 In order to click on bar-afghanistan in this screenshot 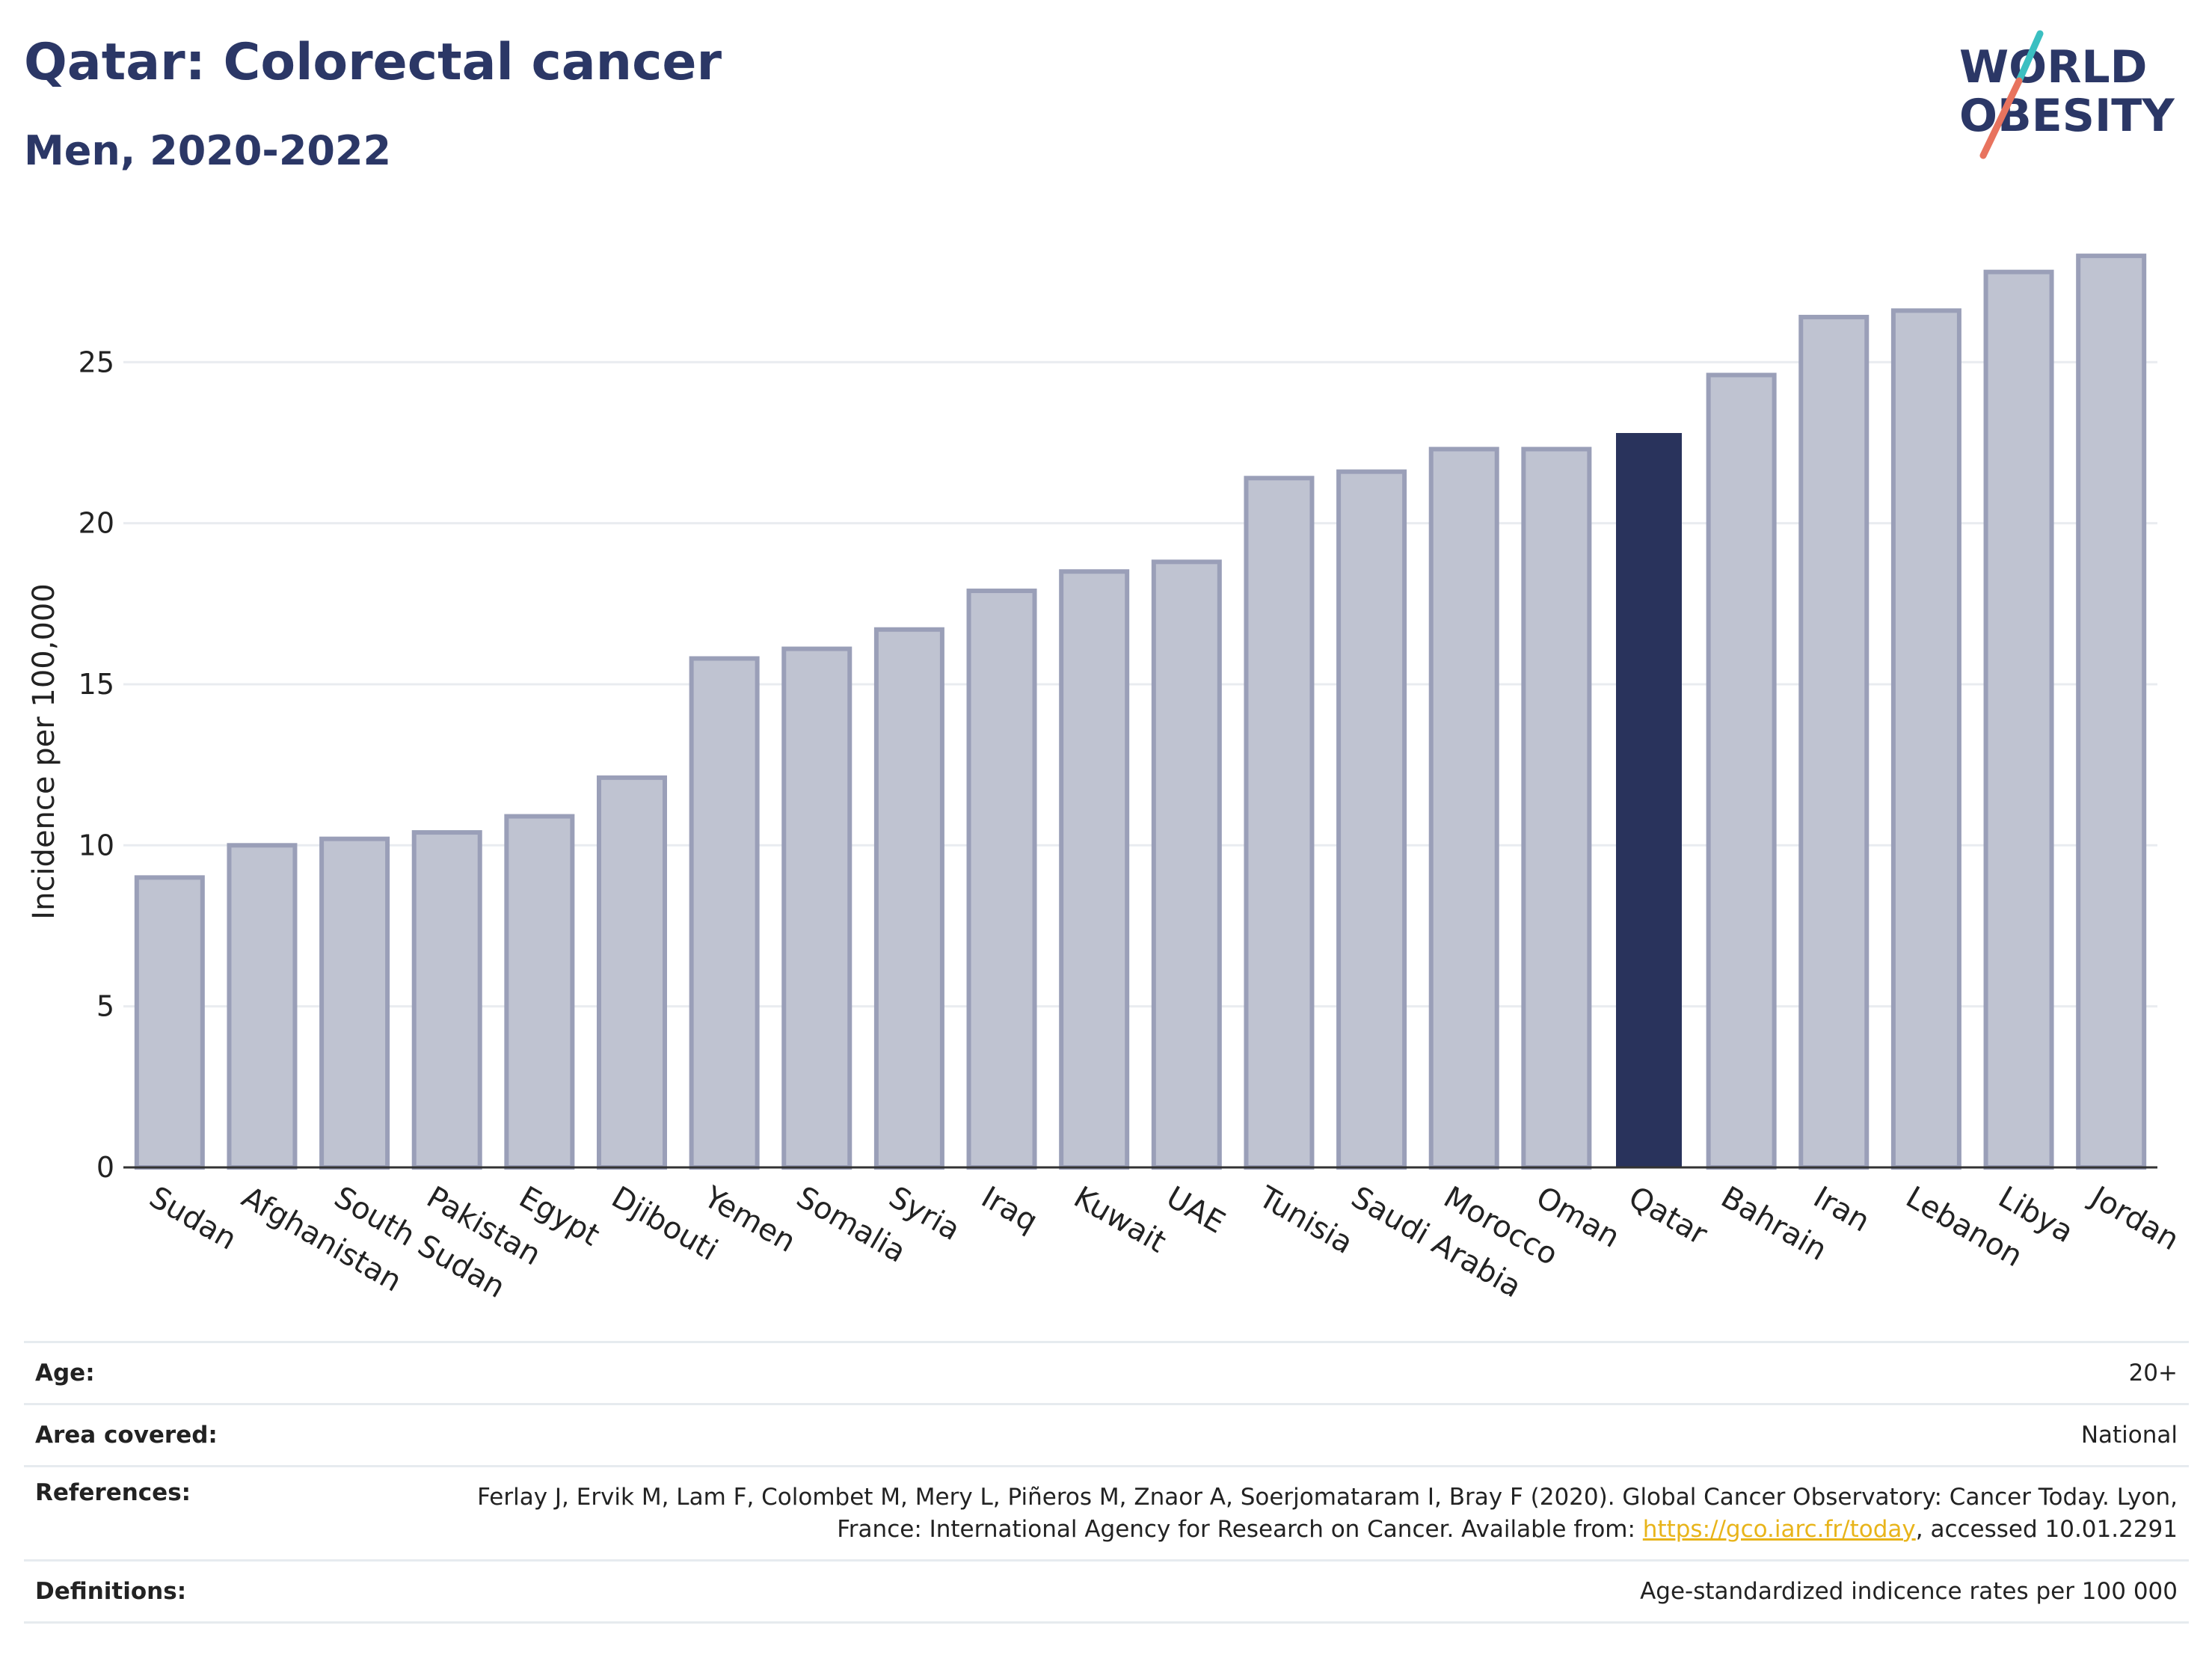, I will do `click(262, 1006)`.